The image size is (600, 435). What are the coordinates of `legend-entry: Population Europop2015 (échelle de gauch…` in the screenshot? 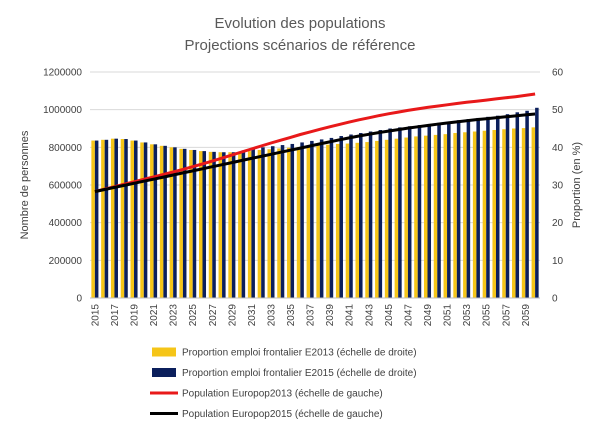 It's located at (282, 414).